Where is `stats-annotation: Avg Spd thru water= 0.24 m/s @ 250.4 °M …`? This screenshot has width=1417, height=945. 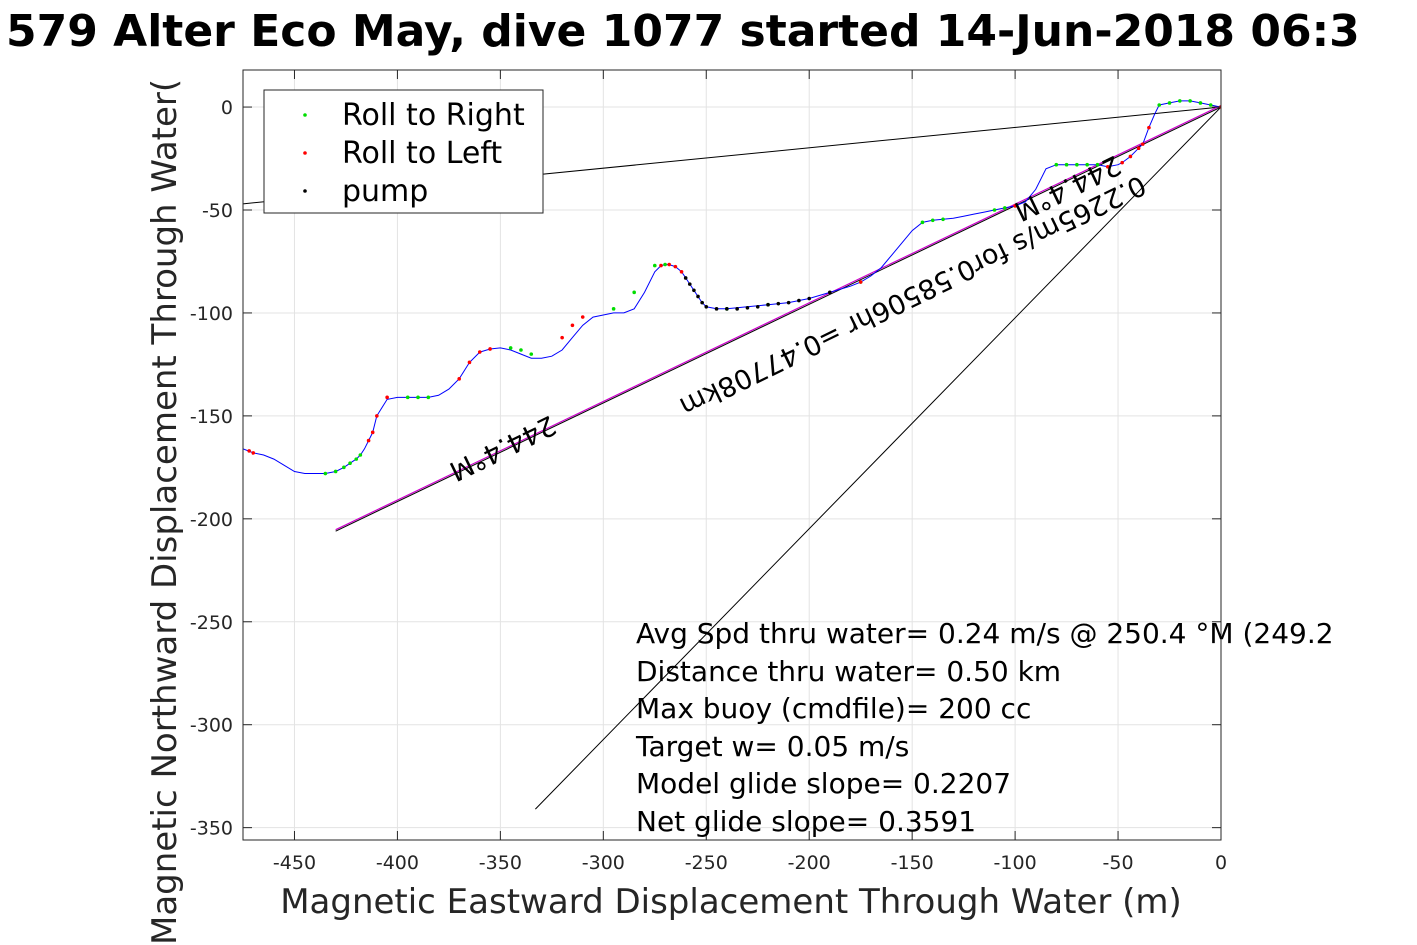 stats-annotation: Avg Spd thru water= 0.24 m/s @ 250.4 °M … is located at coordinates (984, 727).